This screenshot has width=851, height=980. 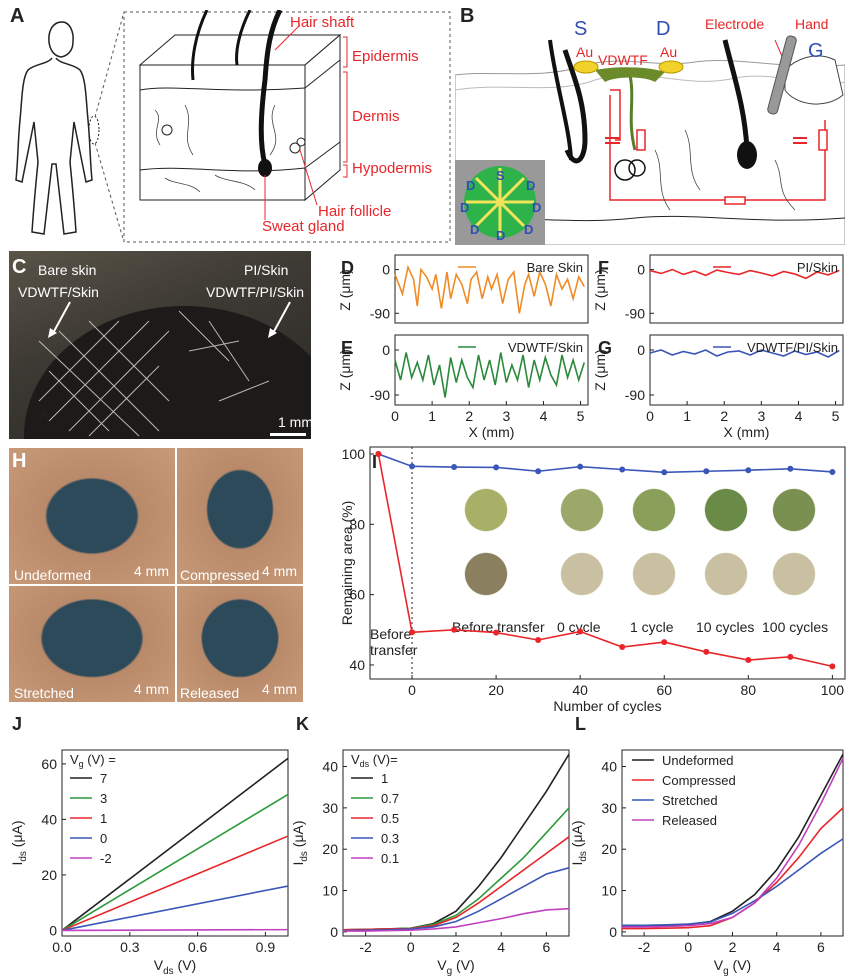 What do you see at coordinates (555, 267) in the screenshot?
I see `legend-label-d: Bare Skin` at bounding box center [555, 267].